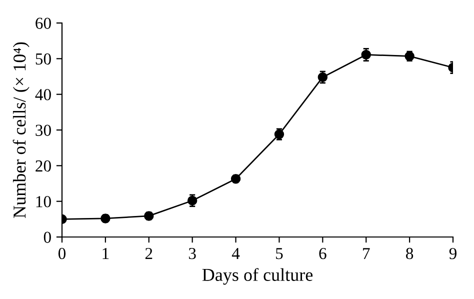 The height and width of the screenshot is (299, 474). What do you see at coordinates (43, 59) in the screenshot?
I see `y-tick-label: 50` at bounding box center [43, 59].